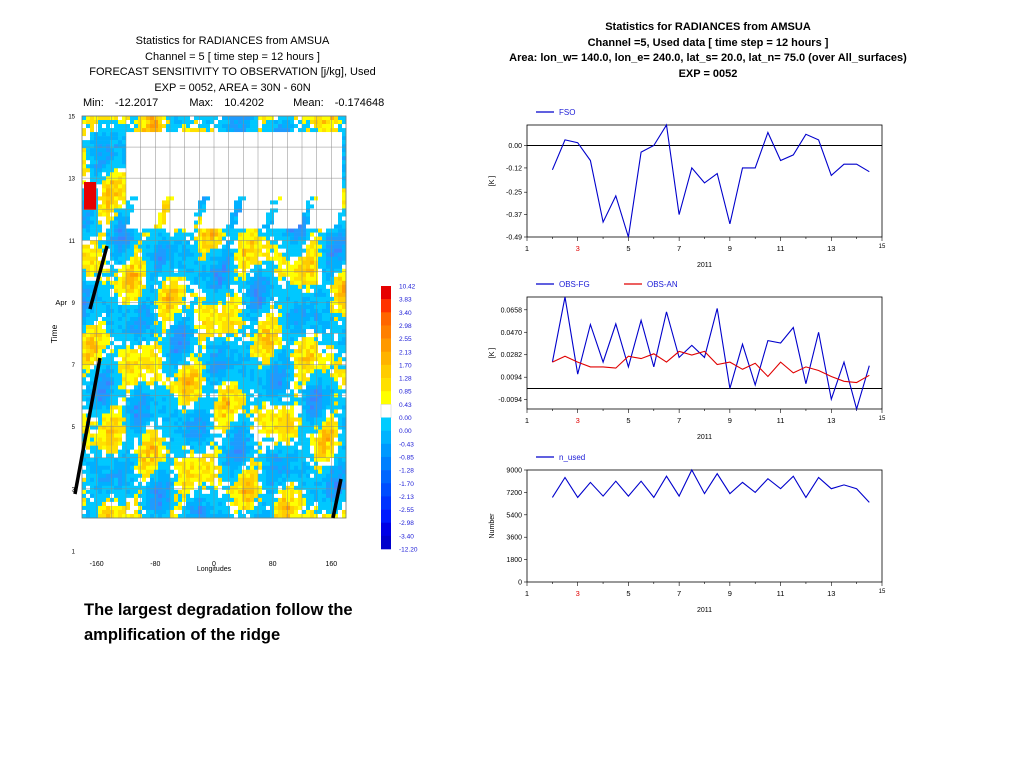 This screenshot has width=1024, height=768. I want to click on colorbar-label: 2.55, so click(405, 339).